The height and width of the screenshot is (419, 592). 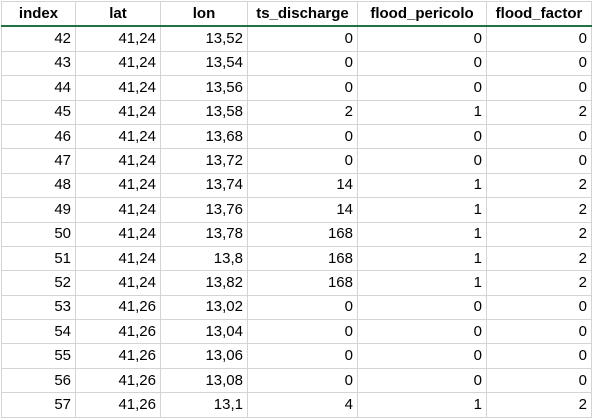 I want to click on header-cell-index: index, so click(x=38, y=14).